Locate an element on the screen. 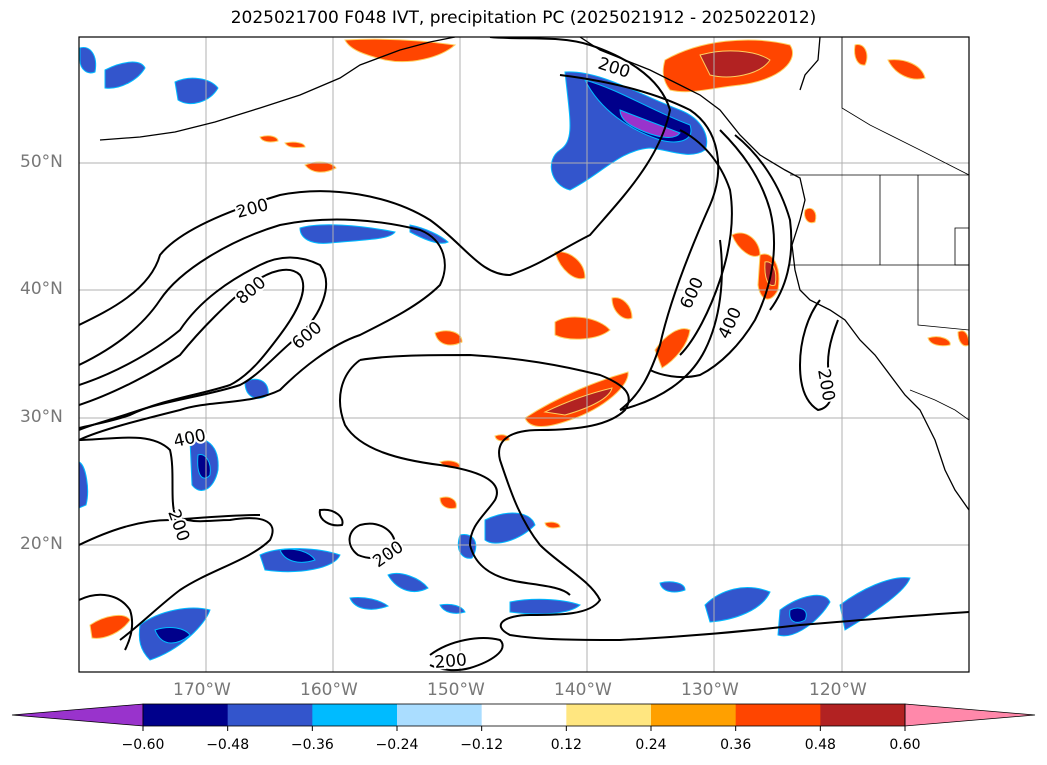 This screenshot has width=1047, height=765. colorbar-tick-label: −0.48 is located at coordinates (227, 745).